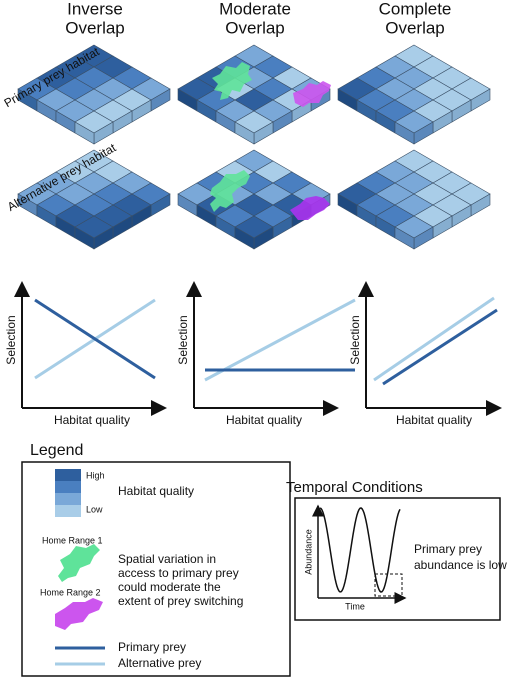 This screenshot has height=680, width=509. What do you see at coordinates (79, 563) in the screenshot?
I see `home-range-1-icon` at bounding box center [79, 563].